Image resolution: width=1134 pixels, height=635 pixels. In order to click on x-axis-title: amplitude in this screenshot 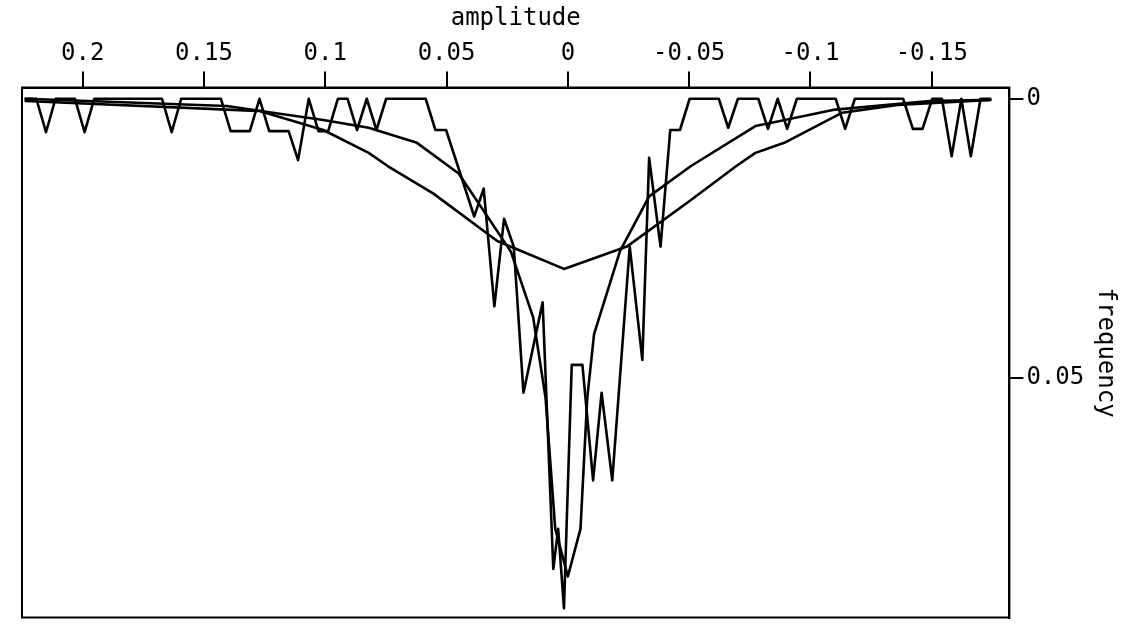, I will do `click(515, 16)`.